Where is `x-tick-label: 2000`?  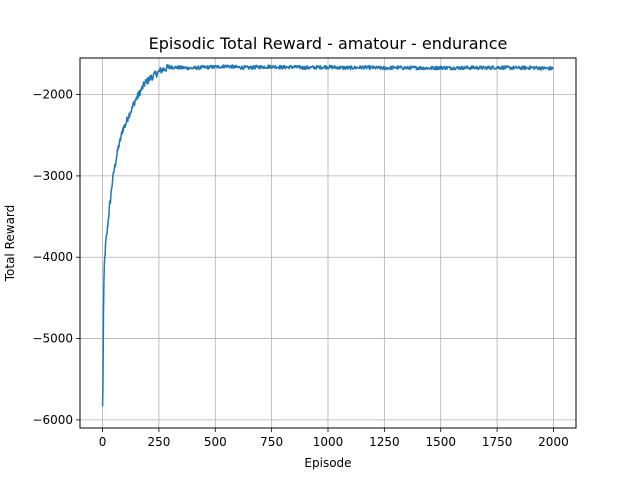 x-tick-label: 2000 is located at coordinates (553, 442).